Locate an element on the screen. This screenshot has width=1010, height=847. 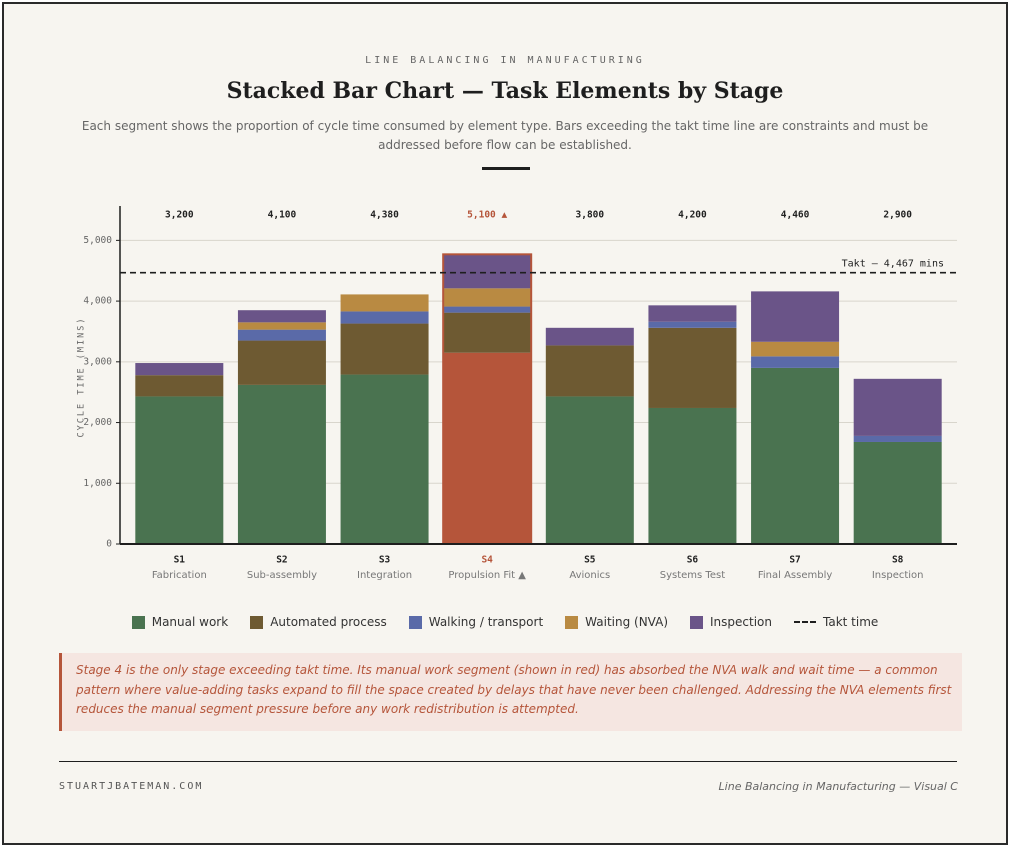
category-name: Integration is located at coordinates (385, 575).